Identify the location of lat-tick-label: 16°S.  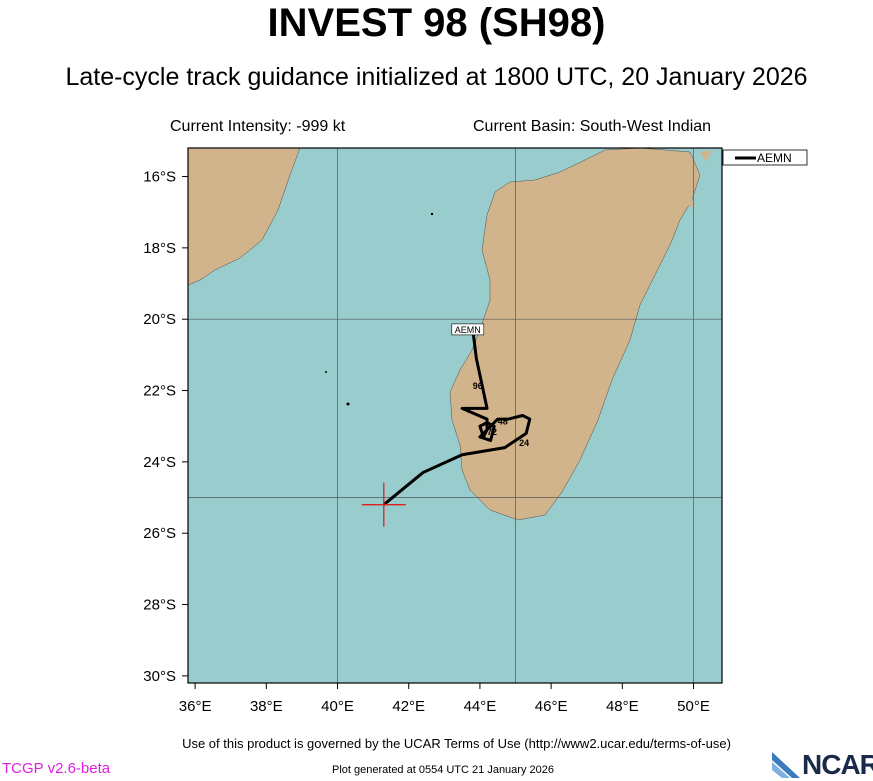
(159, 177).